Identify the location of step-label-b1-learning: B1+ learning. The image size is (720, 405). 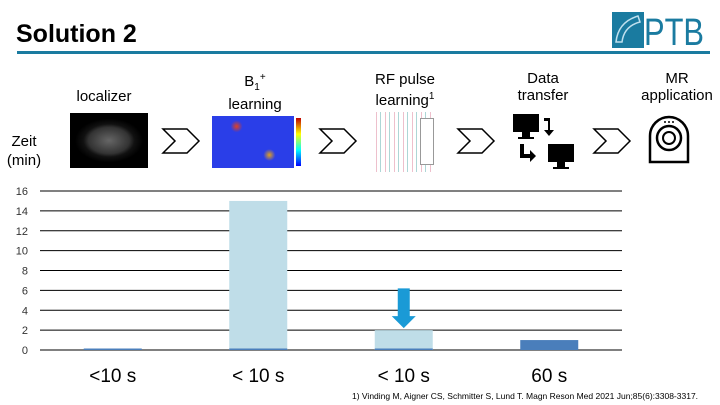
(255, 91).